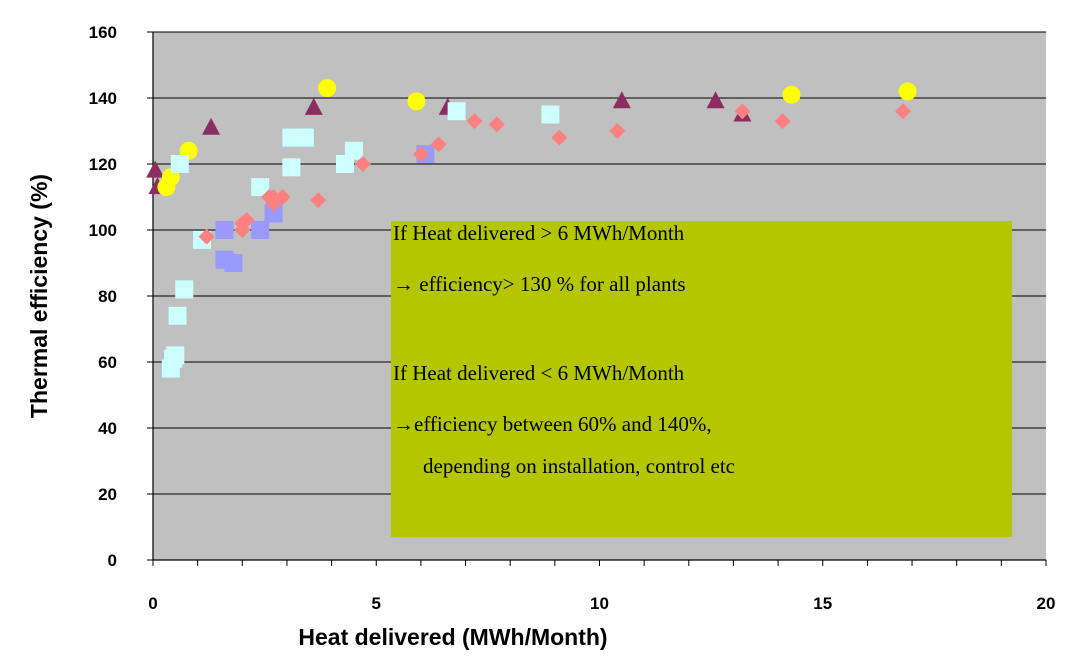 The image size is (1075, 661). Describe the element at coordinates (555, 174) in the screenshot. I see `series-4-diamond` at that location.